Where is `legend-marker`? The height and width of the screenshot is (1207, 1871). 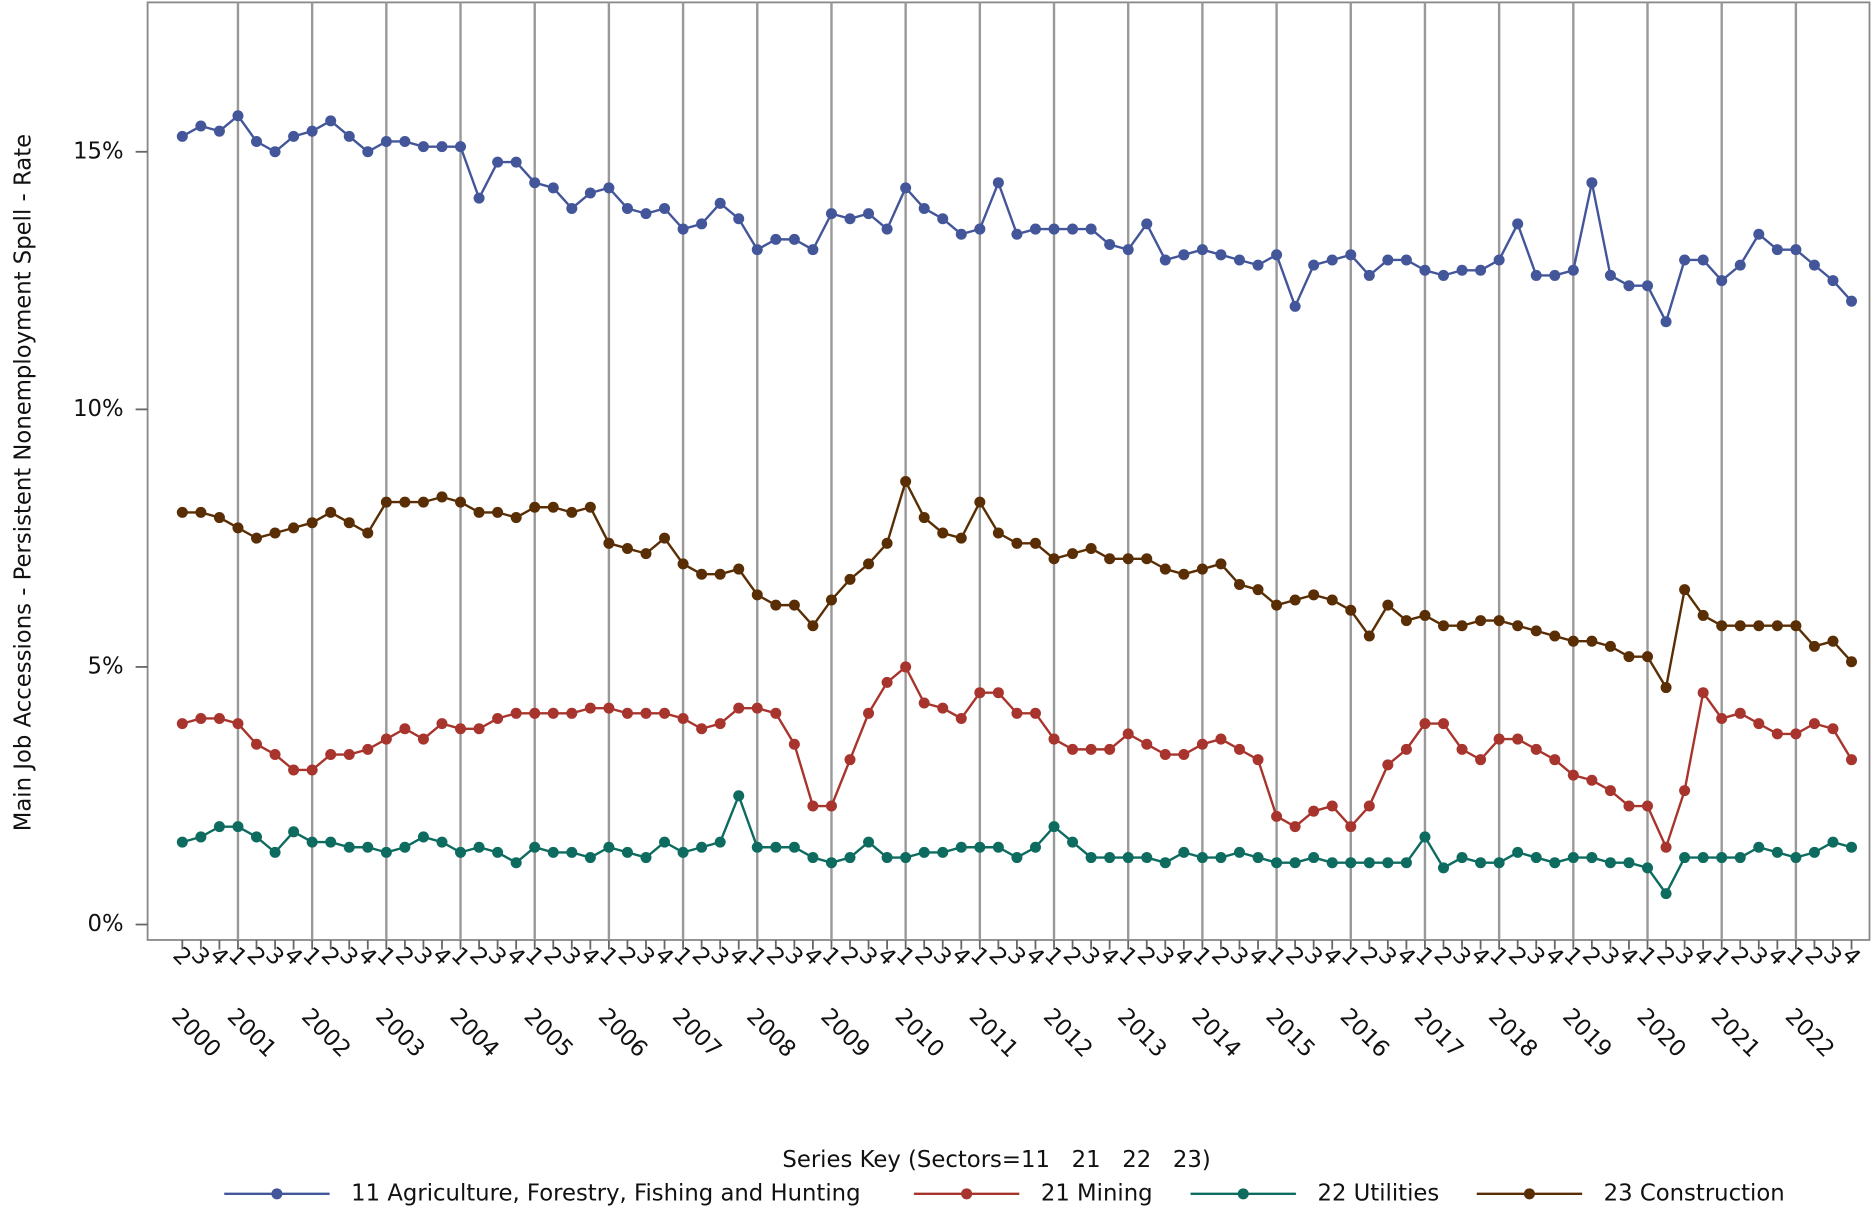
legend-marker is located at coordinates (1529, 1194).